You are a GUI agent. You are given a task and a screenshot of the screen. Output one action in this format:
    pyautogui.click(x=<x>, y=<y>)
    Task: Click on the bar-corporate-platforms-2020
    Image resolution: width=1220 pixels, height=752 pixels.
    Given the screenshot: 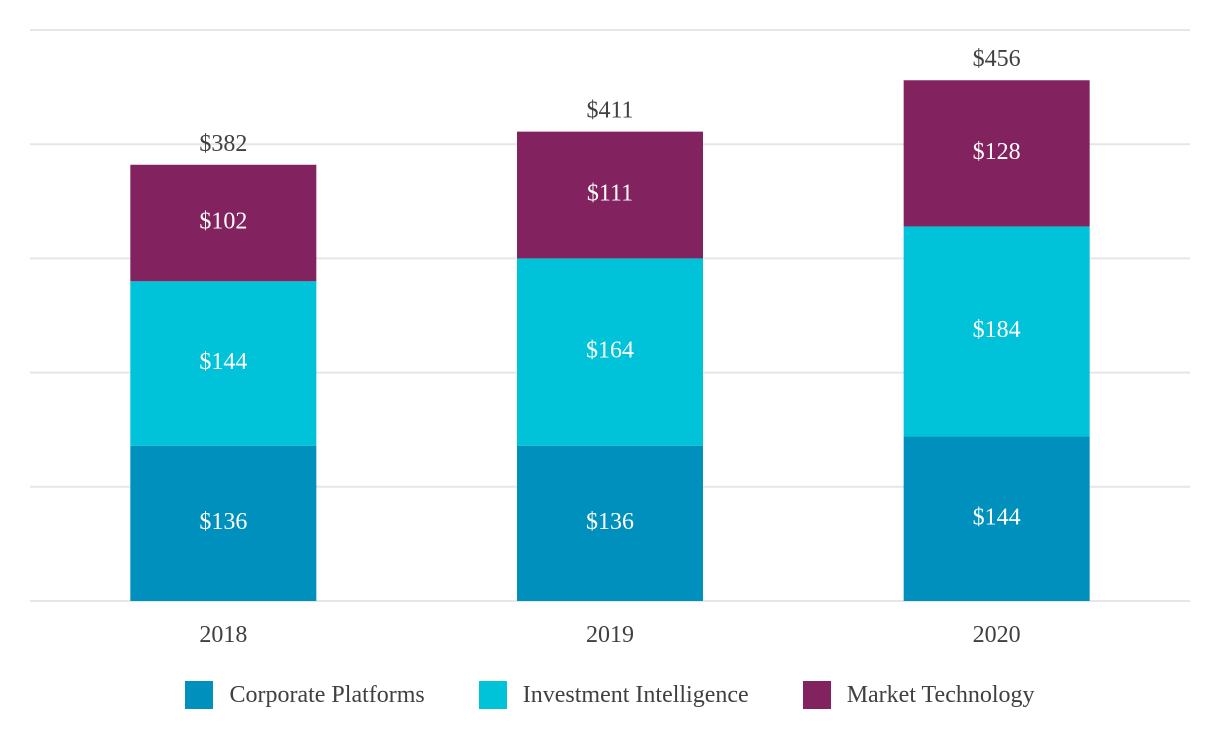 What is the action you would take?
    pyautogui.click(x=996, y=518)
    